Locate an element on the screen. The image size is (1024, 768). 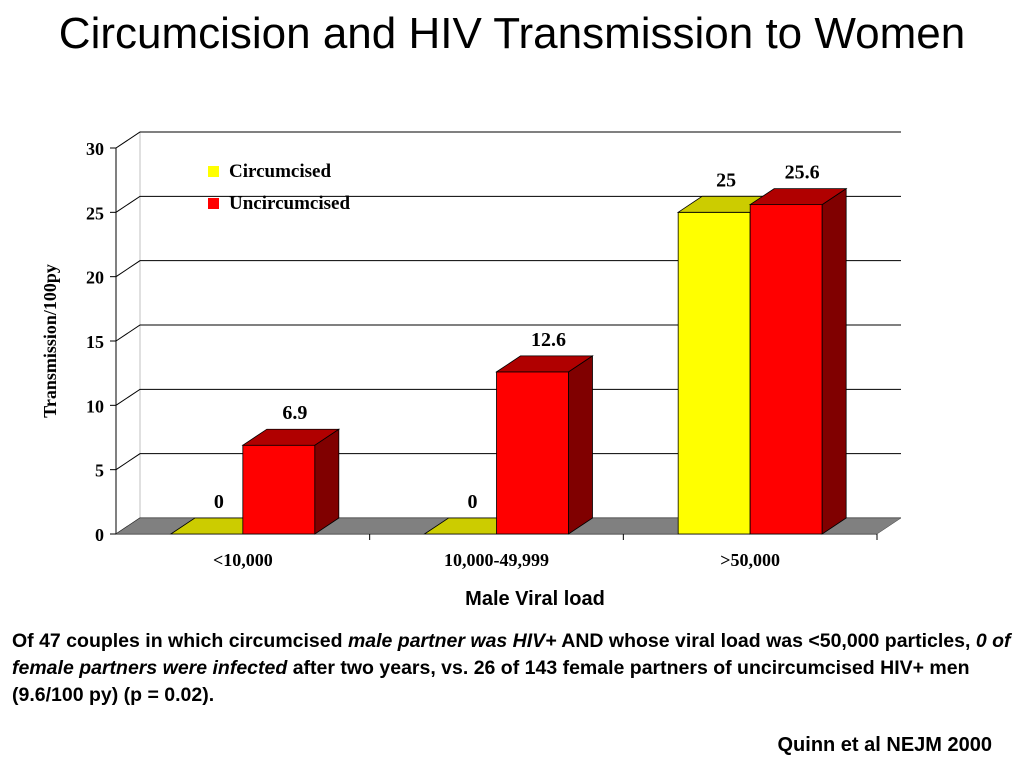
bar-circumcised-front is located at coordinates (714, 373).